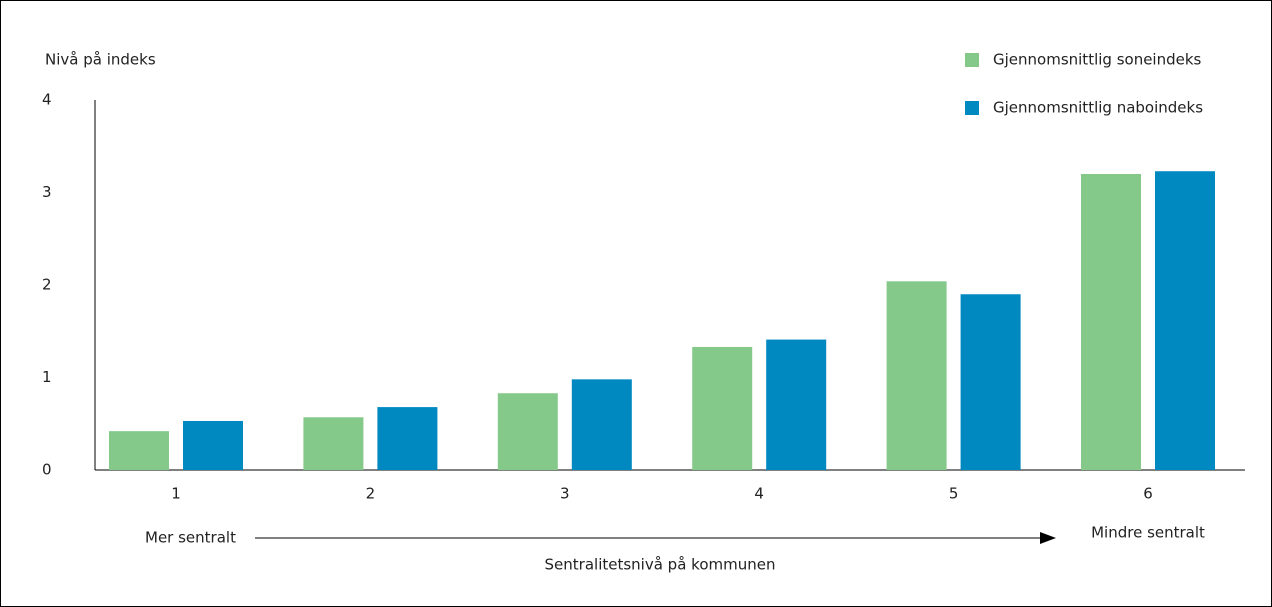 Image resolution: width=1272 pixels, height=607 pixels. I want to click on legend-label: Gjennomsnittlig naboindeks, so click(1098, 108).